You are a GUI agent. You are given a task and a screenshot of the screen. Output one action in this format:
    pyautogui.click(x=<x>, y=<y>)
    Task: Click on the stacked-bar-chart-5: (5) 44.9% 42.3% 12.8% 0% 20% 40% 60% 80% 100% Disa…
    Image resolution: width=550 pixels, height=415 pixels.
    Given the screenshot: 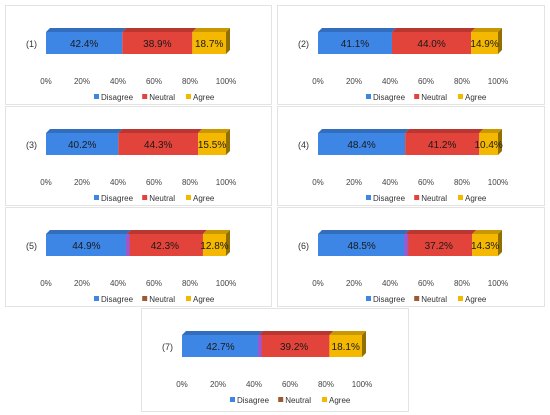 What is the action you would take?
    pyautogui.click(x=131, y=267)
    